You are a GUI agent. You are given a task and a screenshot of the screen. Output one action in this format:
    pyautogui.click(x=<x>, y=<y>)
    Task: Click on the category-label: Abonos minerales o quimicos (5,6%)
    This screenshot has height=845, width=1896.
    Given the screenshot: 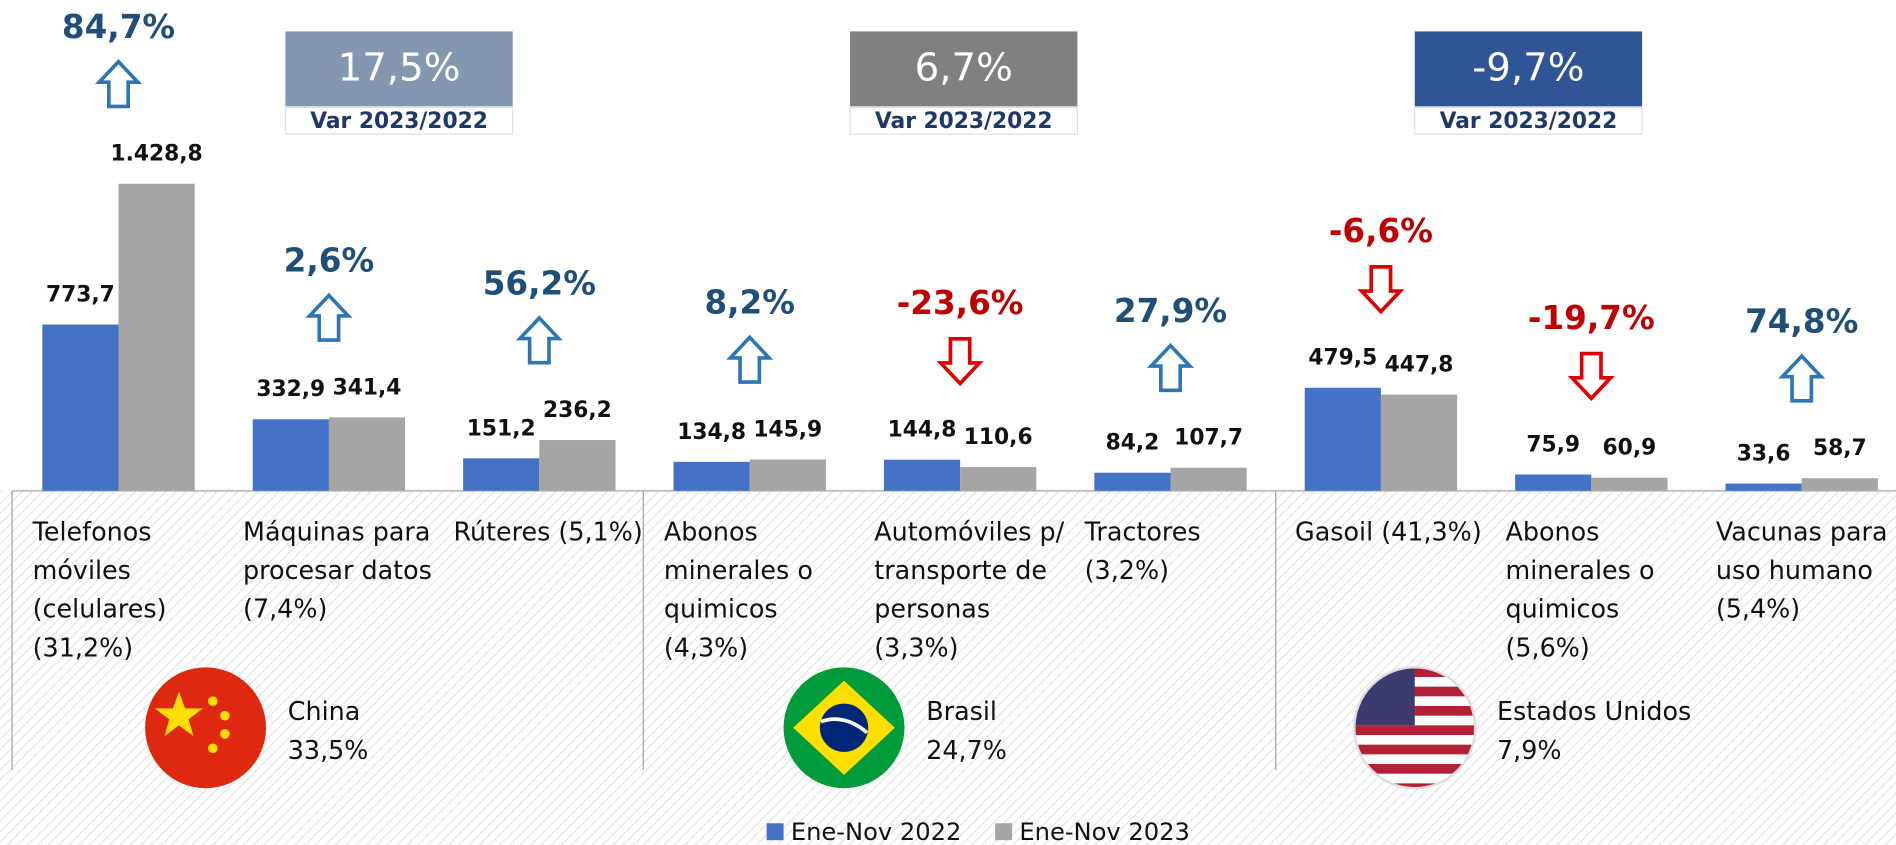 What is the action you would take?
    pyautogui.click(x=1580, y=590)
    